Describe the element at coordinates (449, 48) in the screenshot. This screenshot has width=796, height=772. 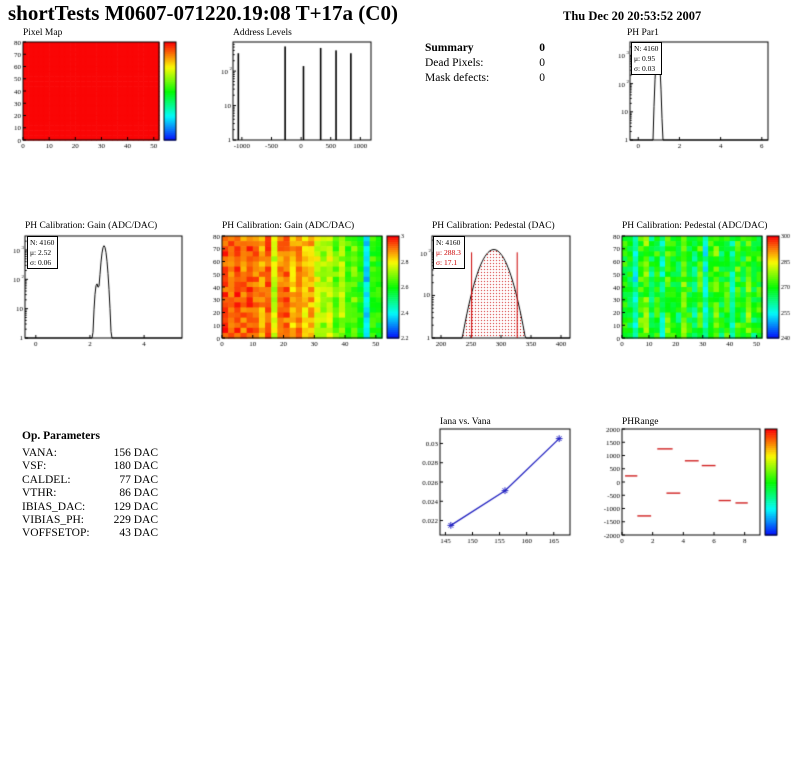
I see `summary-title: Summary` at that location.